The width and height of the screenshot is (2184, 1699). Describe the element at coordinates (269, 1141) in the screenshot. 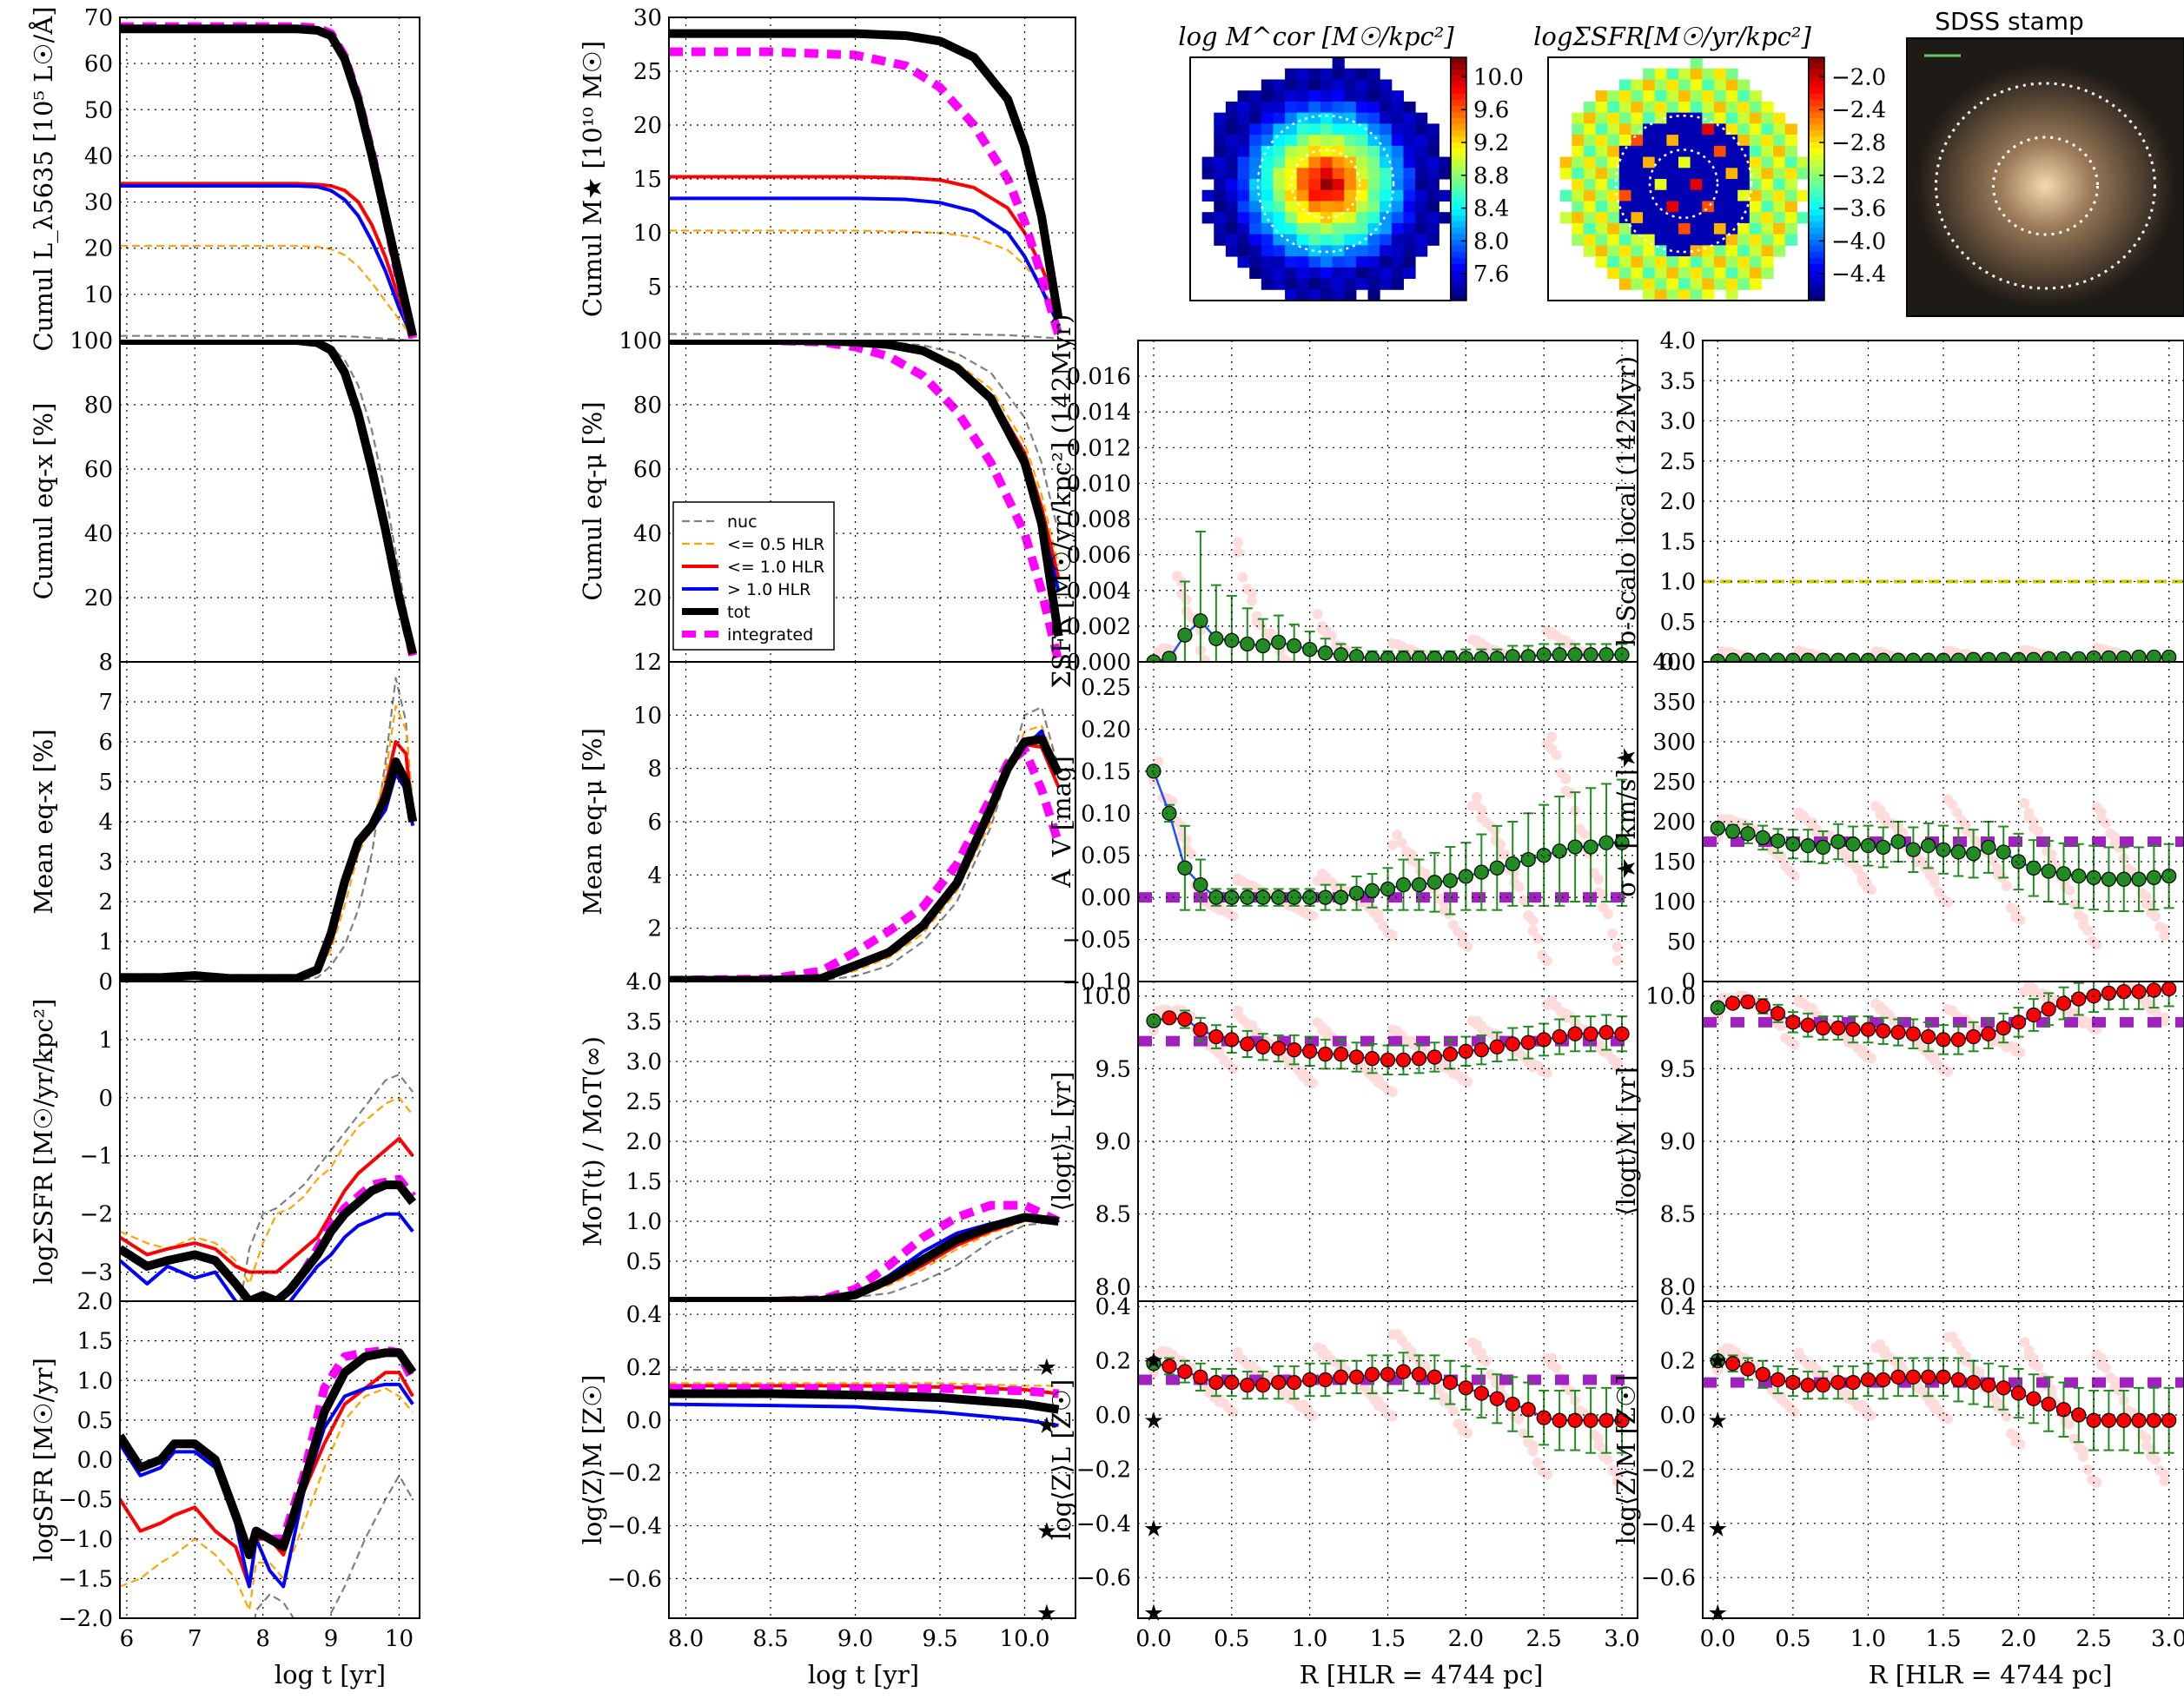

I see `panel-frame` at that location.